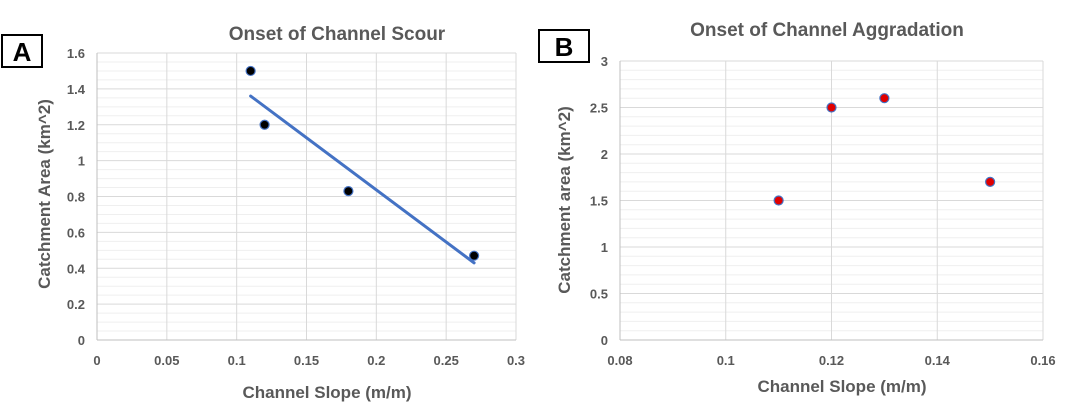  What do you see at coordinates (604, 154) in the screenshot?
I see `y-tick-label: 2` at bounding box center [604, 154].